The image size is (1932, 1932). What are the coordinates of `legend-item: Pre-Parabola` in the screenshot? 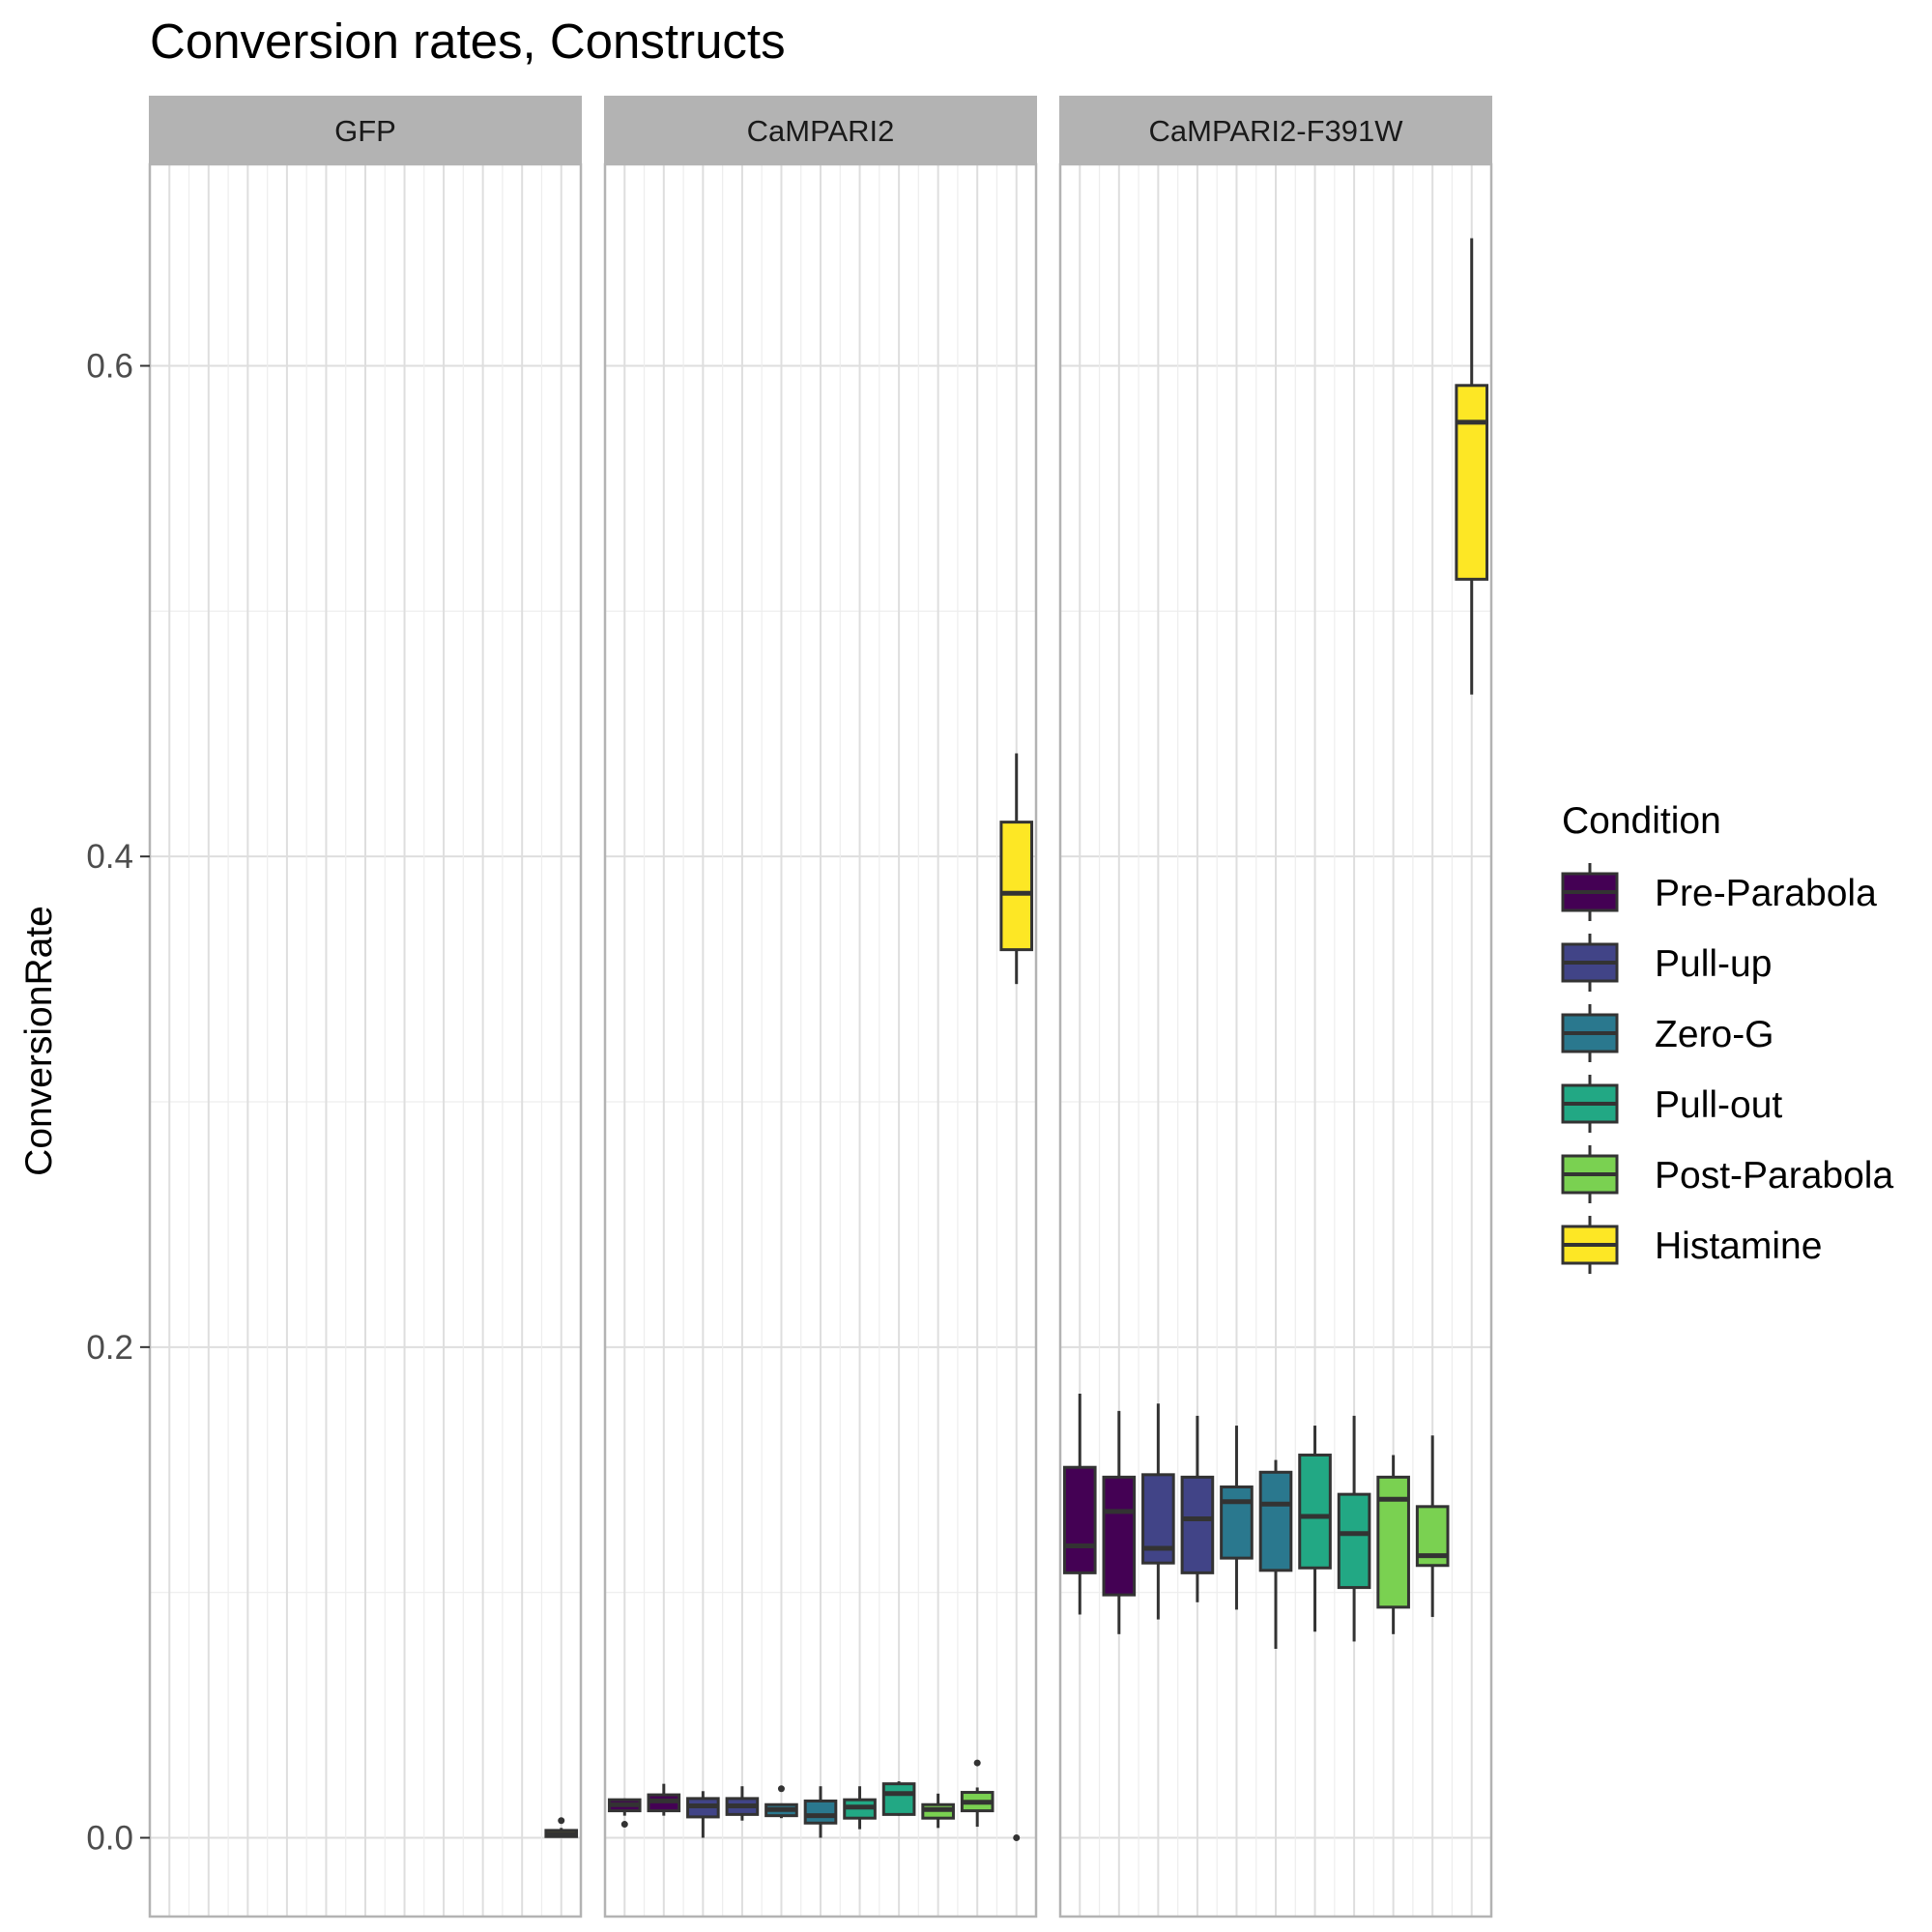 It's located at (1719, 892).